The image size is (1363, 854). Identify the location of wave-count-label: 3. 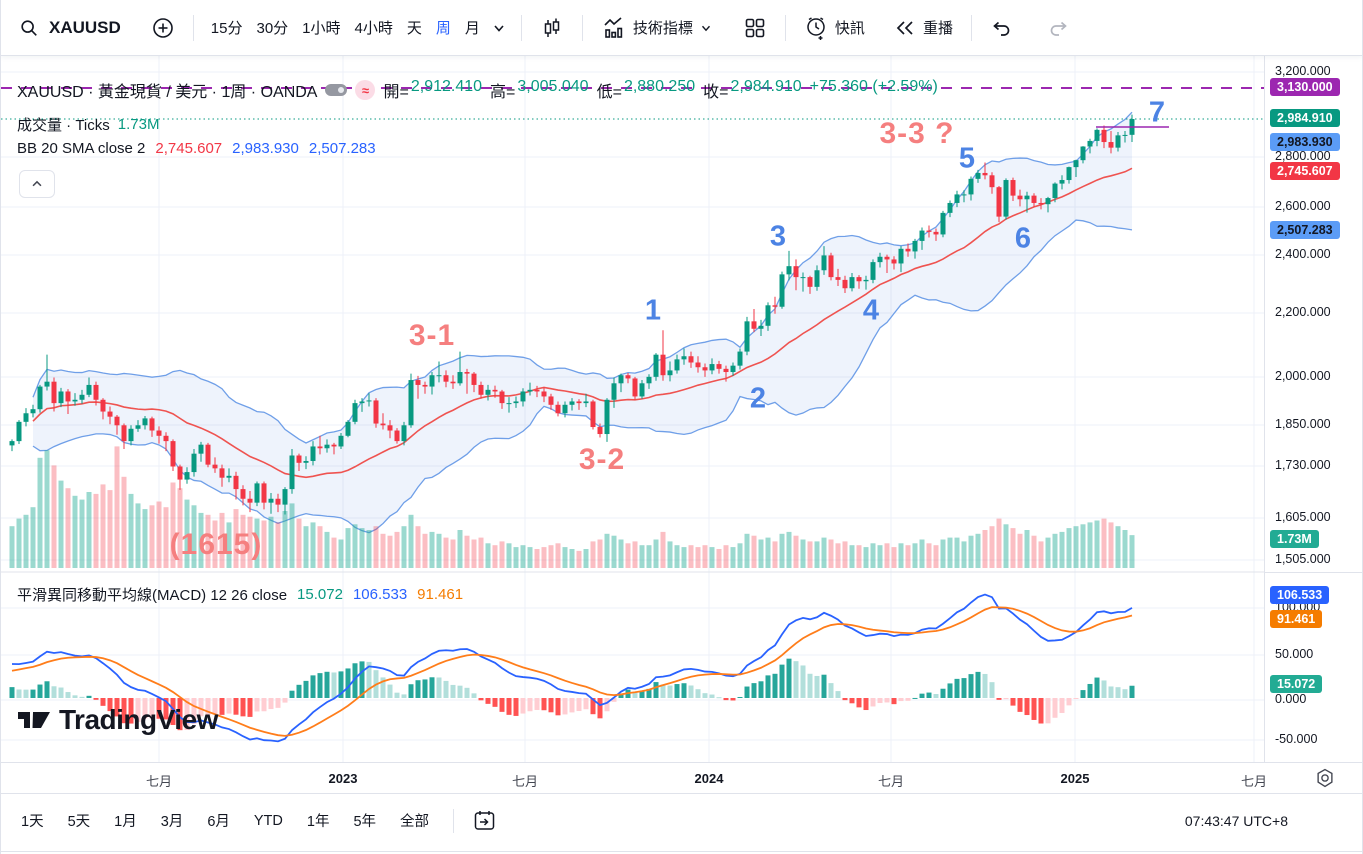
(778, 236).